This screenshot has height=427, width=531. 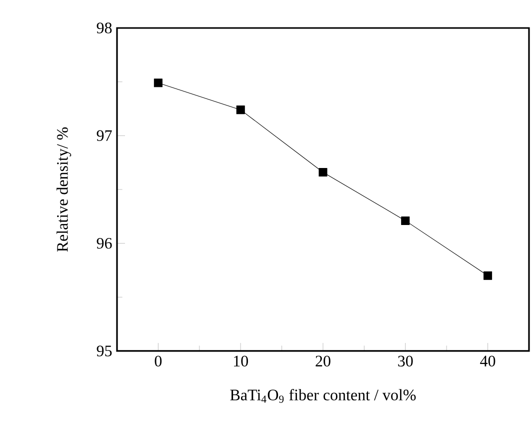 What do you see at coordinates (158, 361) in the screenshot?
I see `x-tick-label: 0` at bounding box center [158, 361].